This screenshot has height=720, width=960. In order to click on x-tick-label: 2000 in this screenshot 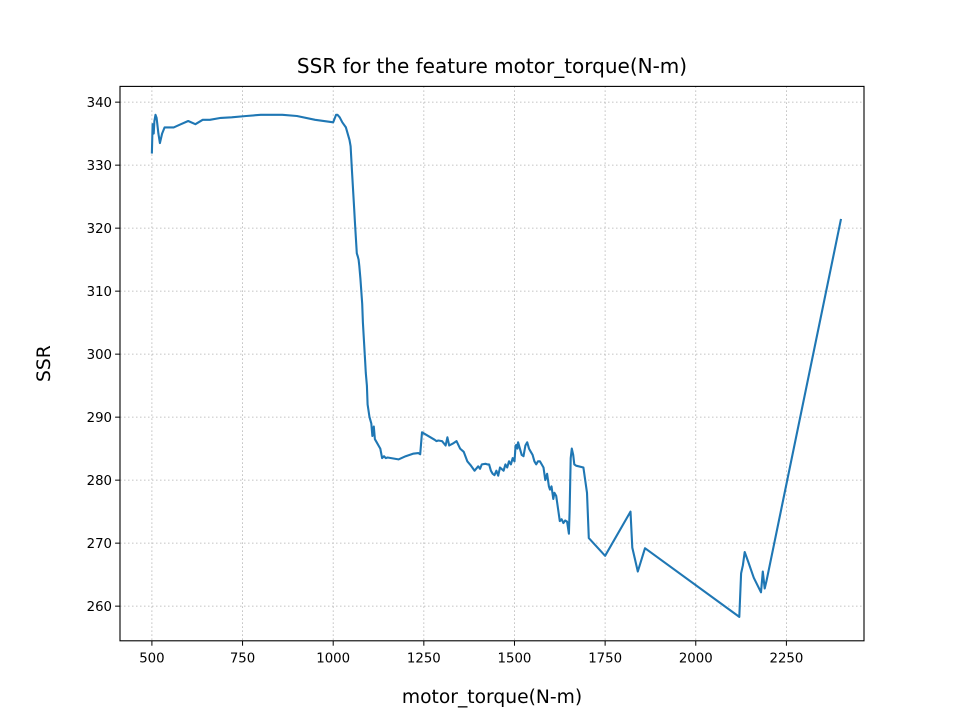, I will do `click(696, 658)`.